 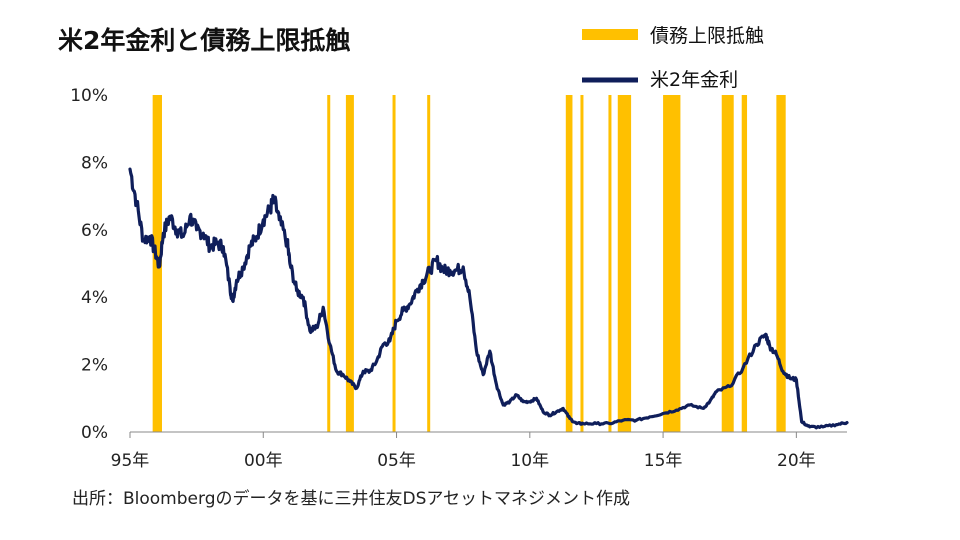 I want to click on x-tick-label: 20年, so click(x=796, y=461).